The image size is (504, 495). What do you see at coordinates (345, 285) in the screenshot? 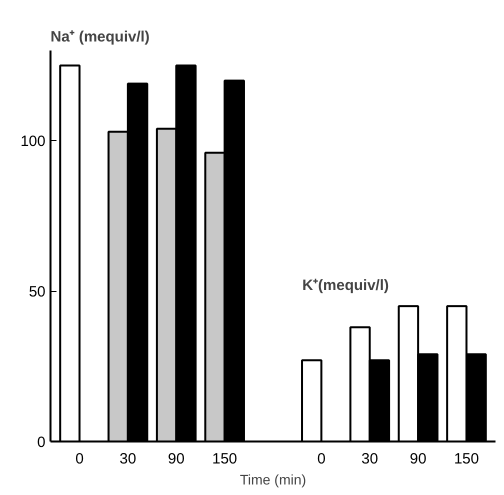
I see `annotation: K⁺(mequiv/l)` at bounding box center [345, 285].